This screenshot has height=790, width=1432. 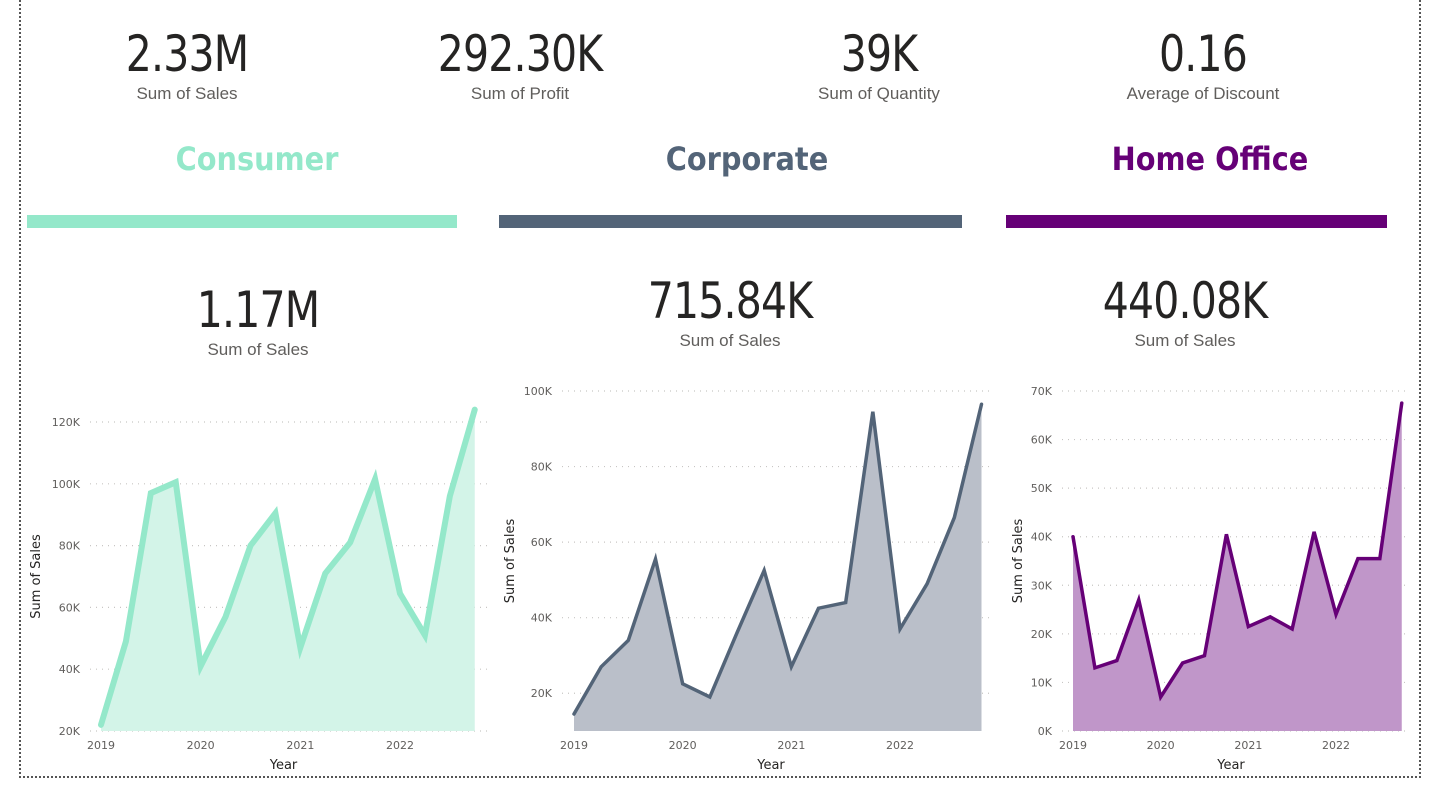 I want to click on segment-kpi-home-office: 440.08K Sum of Sales, so click(x=1185, y=312).